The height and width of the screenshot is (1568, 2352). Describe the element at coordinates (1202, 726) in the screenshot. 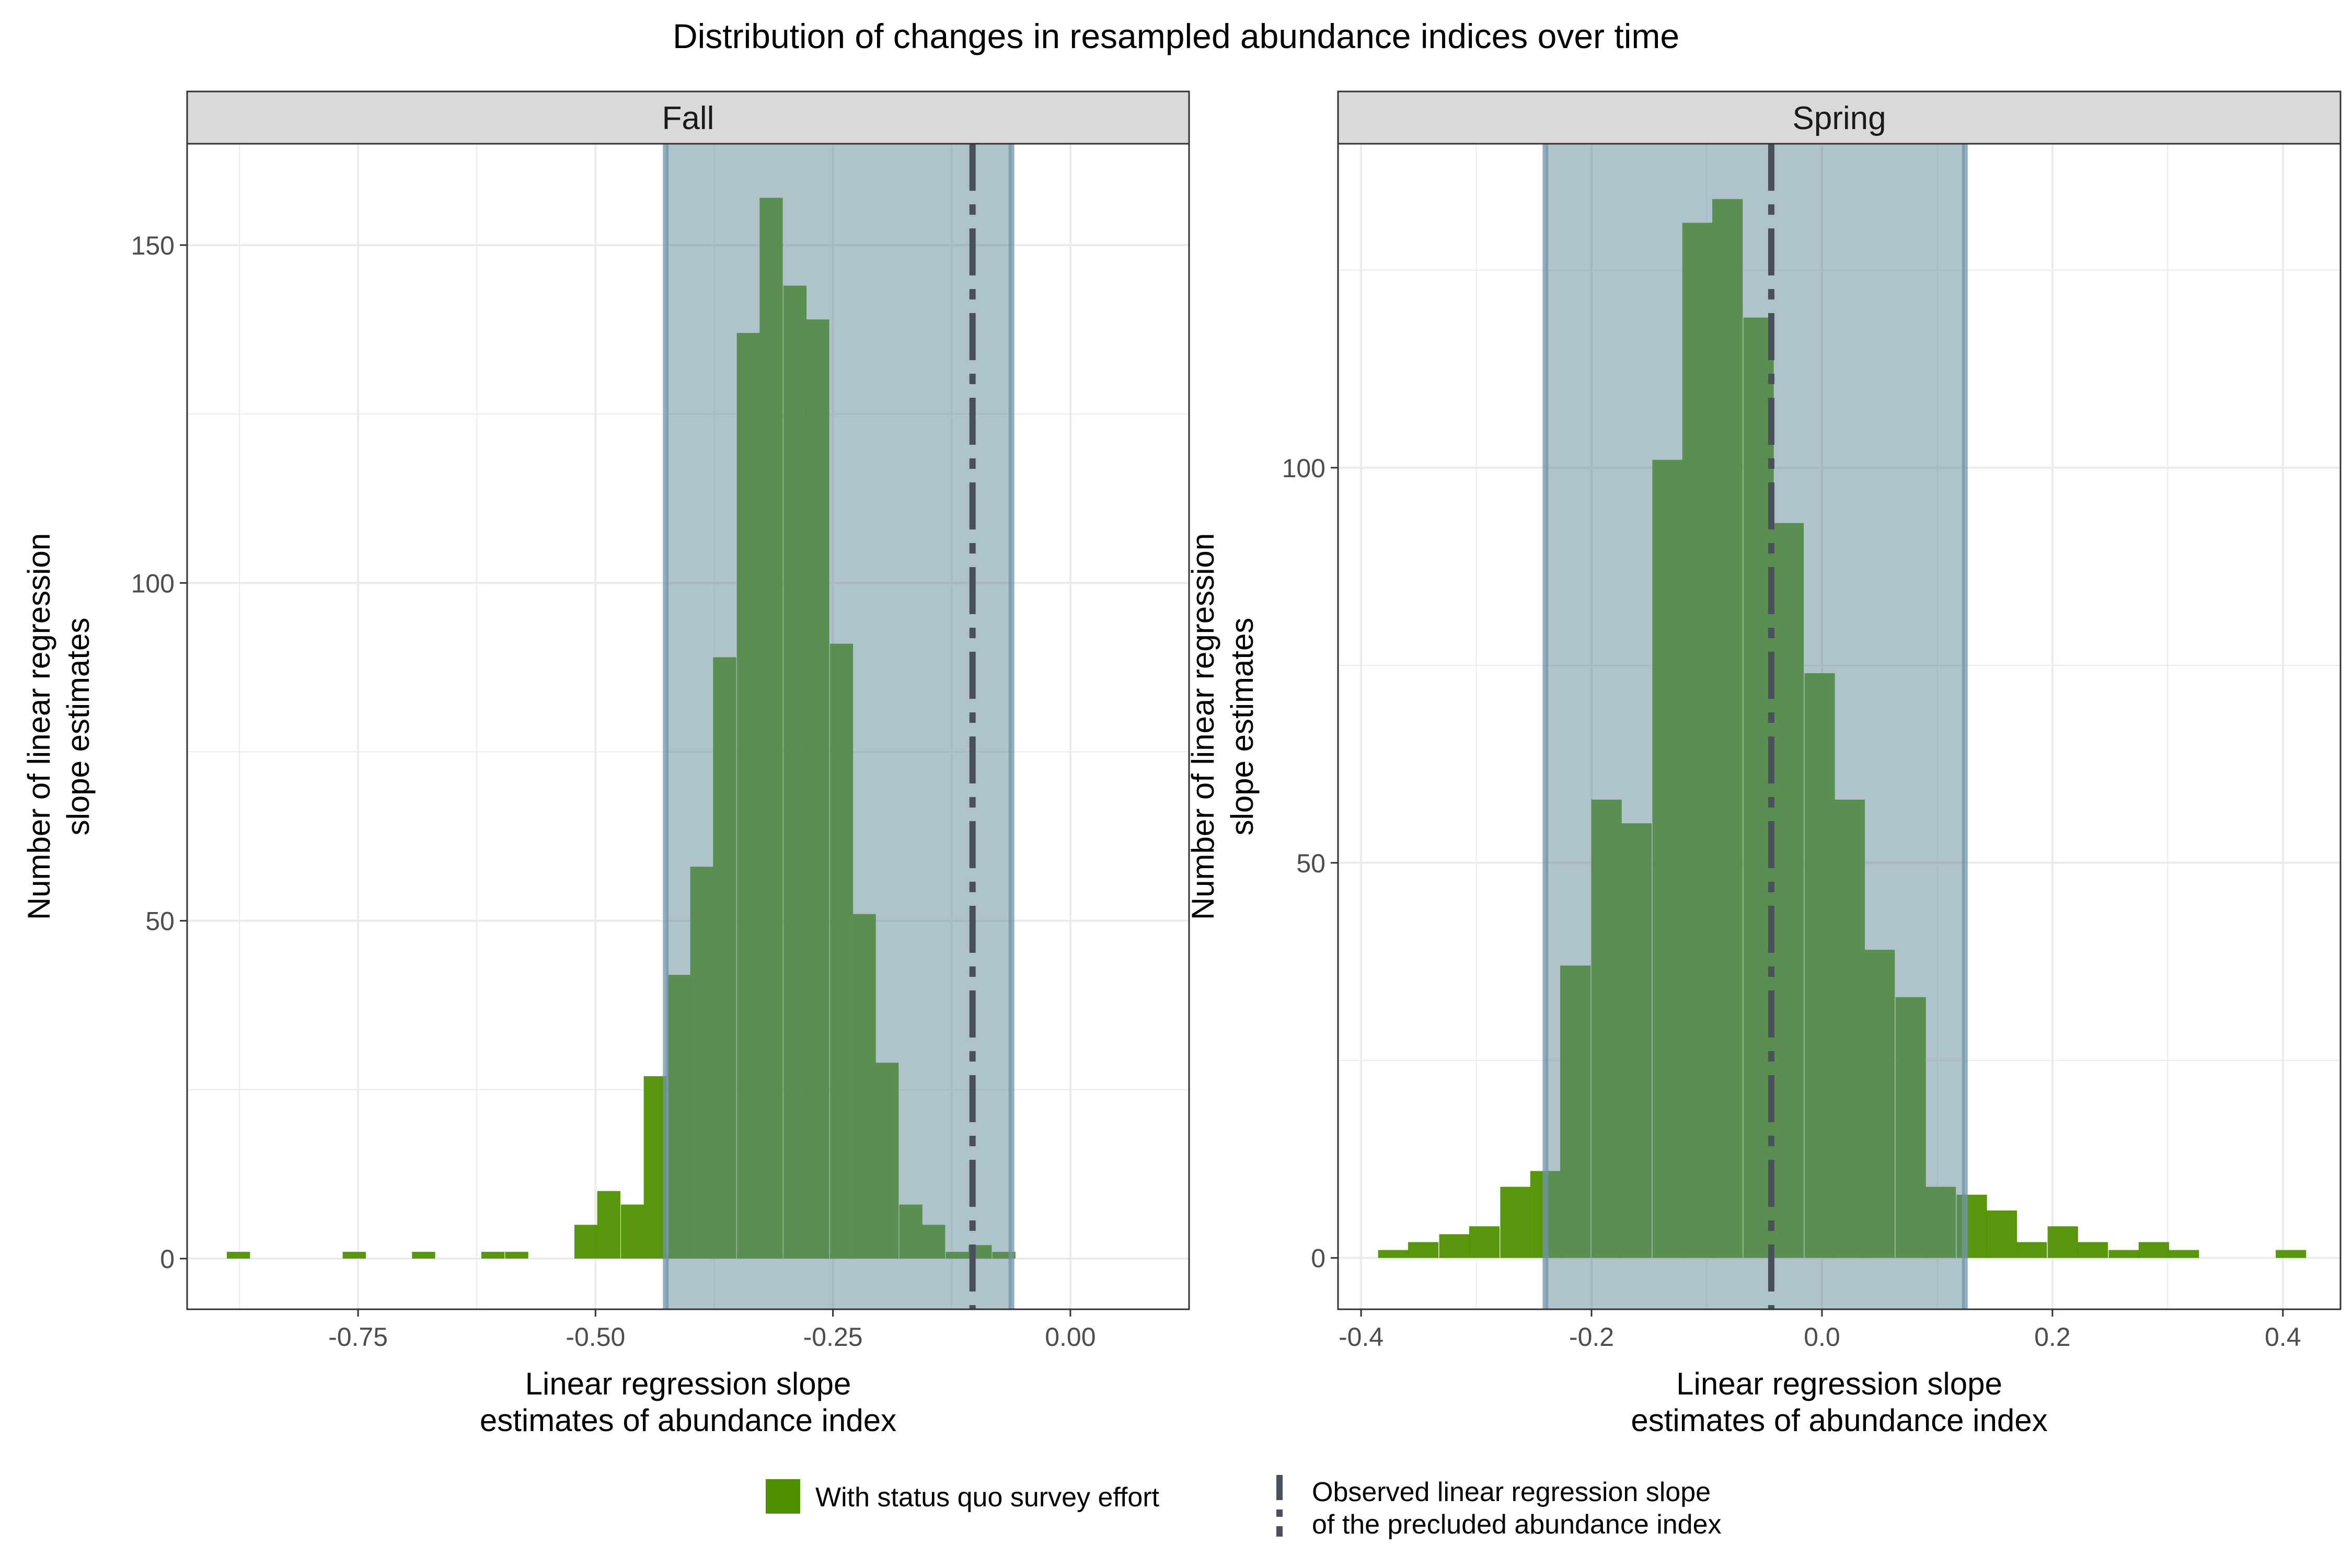

I see `spring-y-axis-title-line1: Number of linear regression` at that location.